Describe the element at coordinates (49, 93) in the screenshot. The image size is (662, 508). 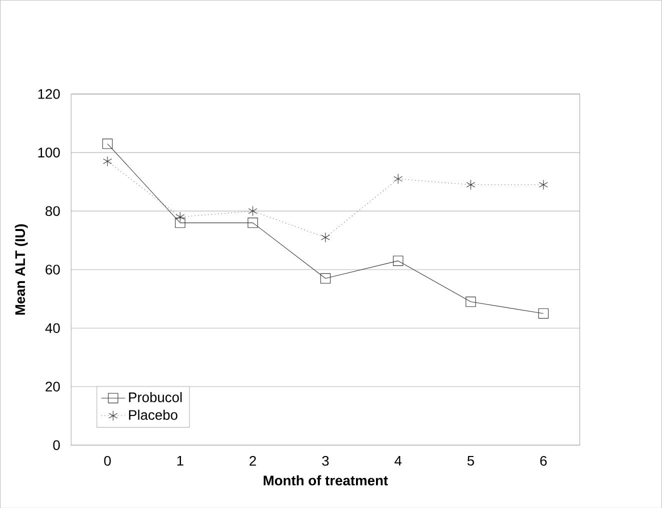
I see `y-tick-label: 120` at that location.